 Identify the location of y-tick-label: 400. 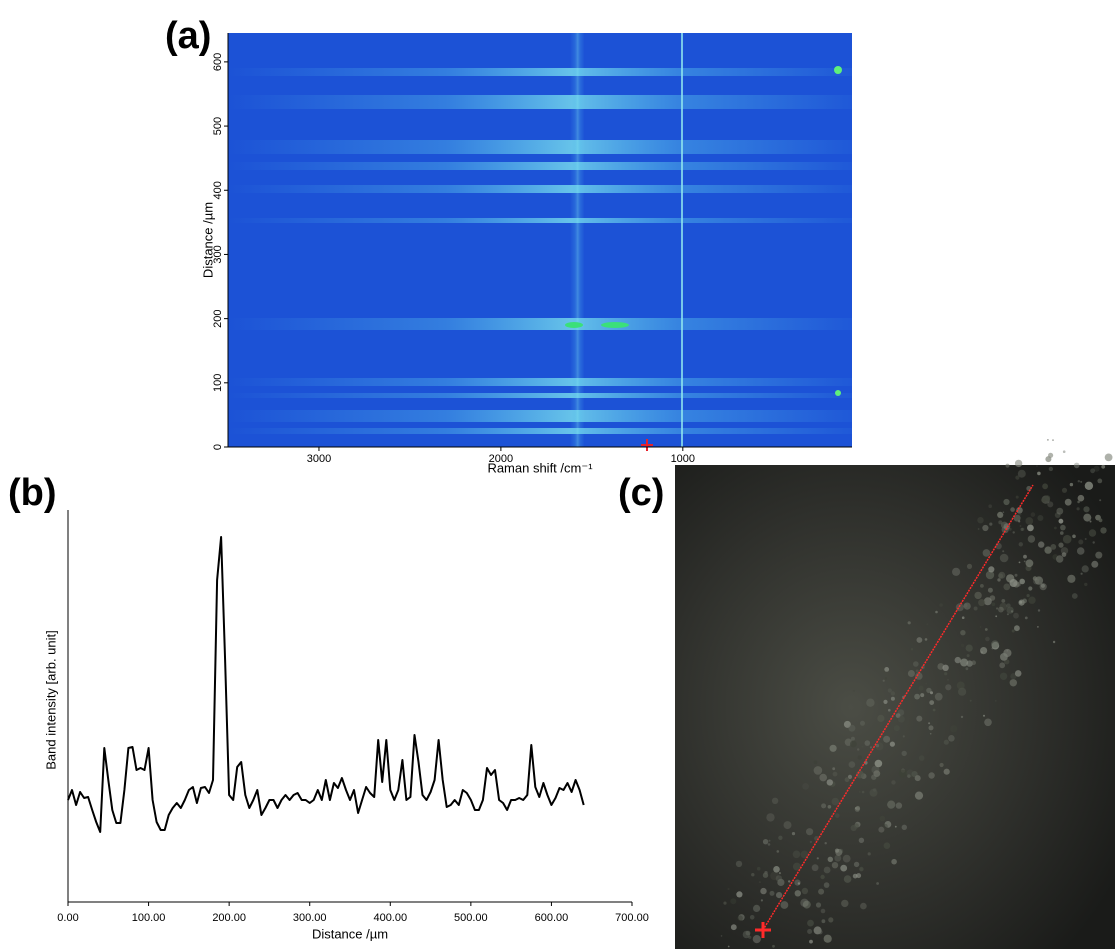
(218, 190).